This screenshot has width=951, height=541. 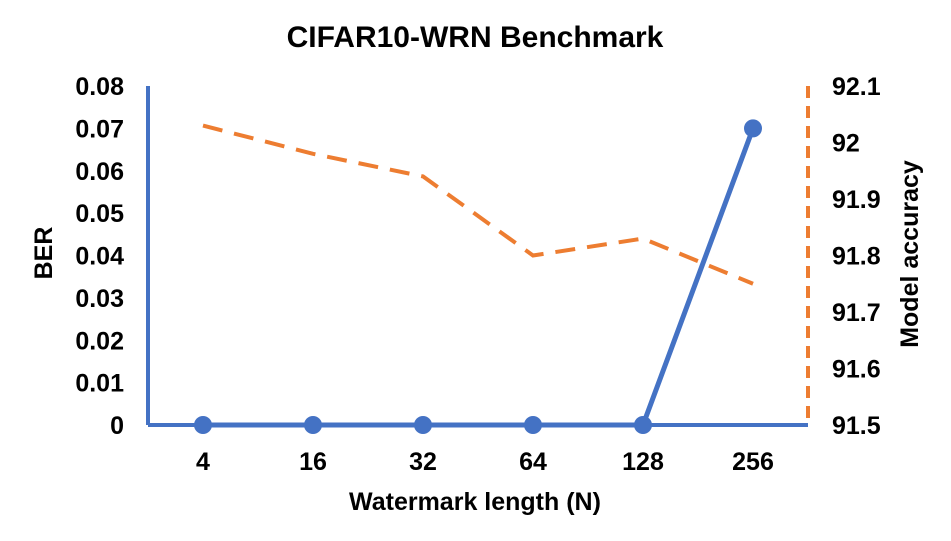 I want to click on y2-tick-label: 91.5, so click(x=856, y=426).